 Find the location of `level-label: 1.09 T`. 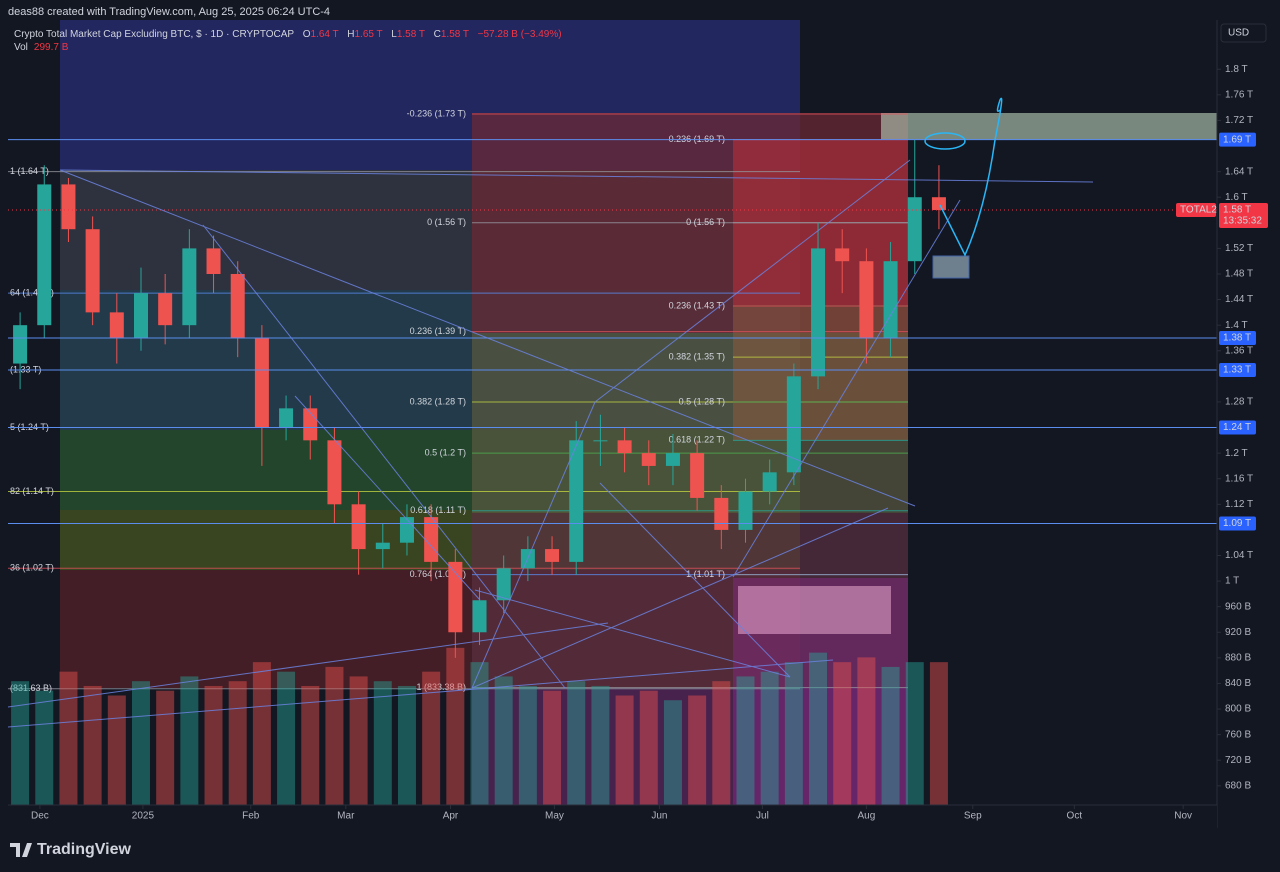

level-label: 1.09 T is located at coordinates (1237, 523).